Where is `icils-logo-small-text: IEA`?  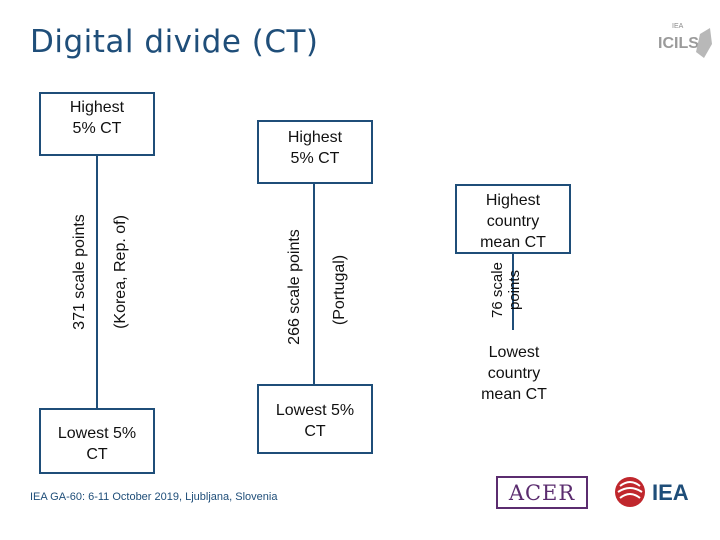 icils-logo-small-text: IEA is located at coordinates (678, 26).